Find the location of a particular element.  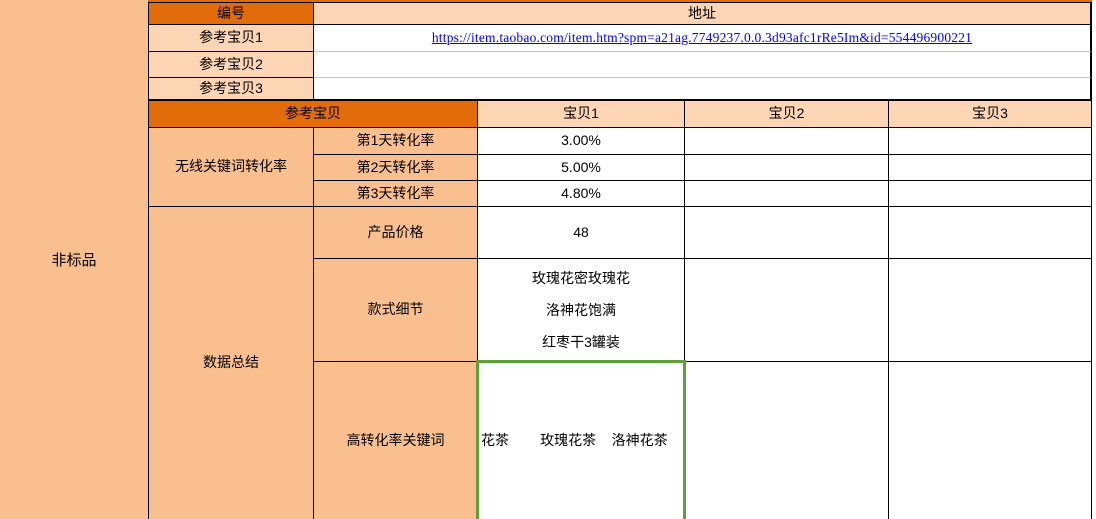

data-summary-label: 数据总结 is located at coordinates (231, 362).